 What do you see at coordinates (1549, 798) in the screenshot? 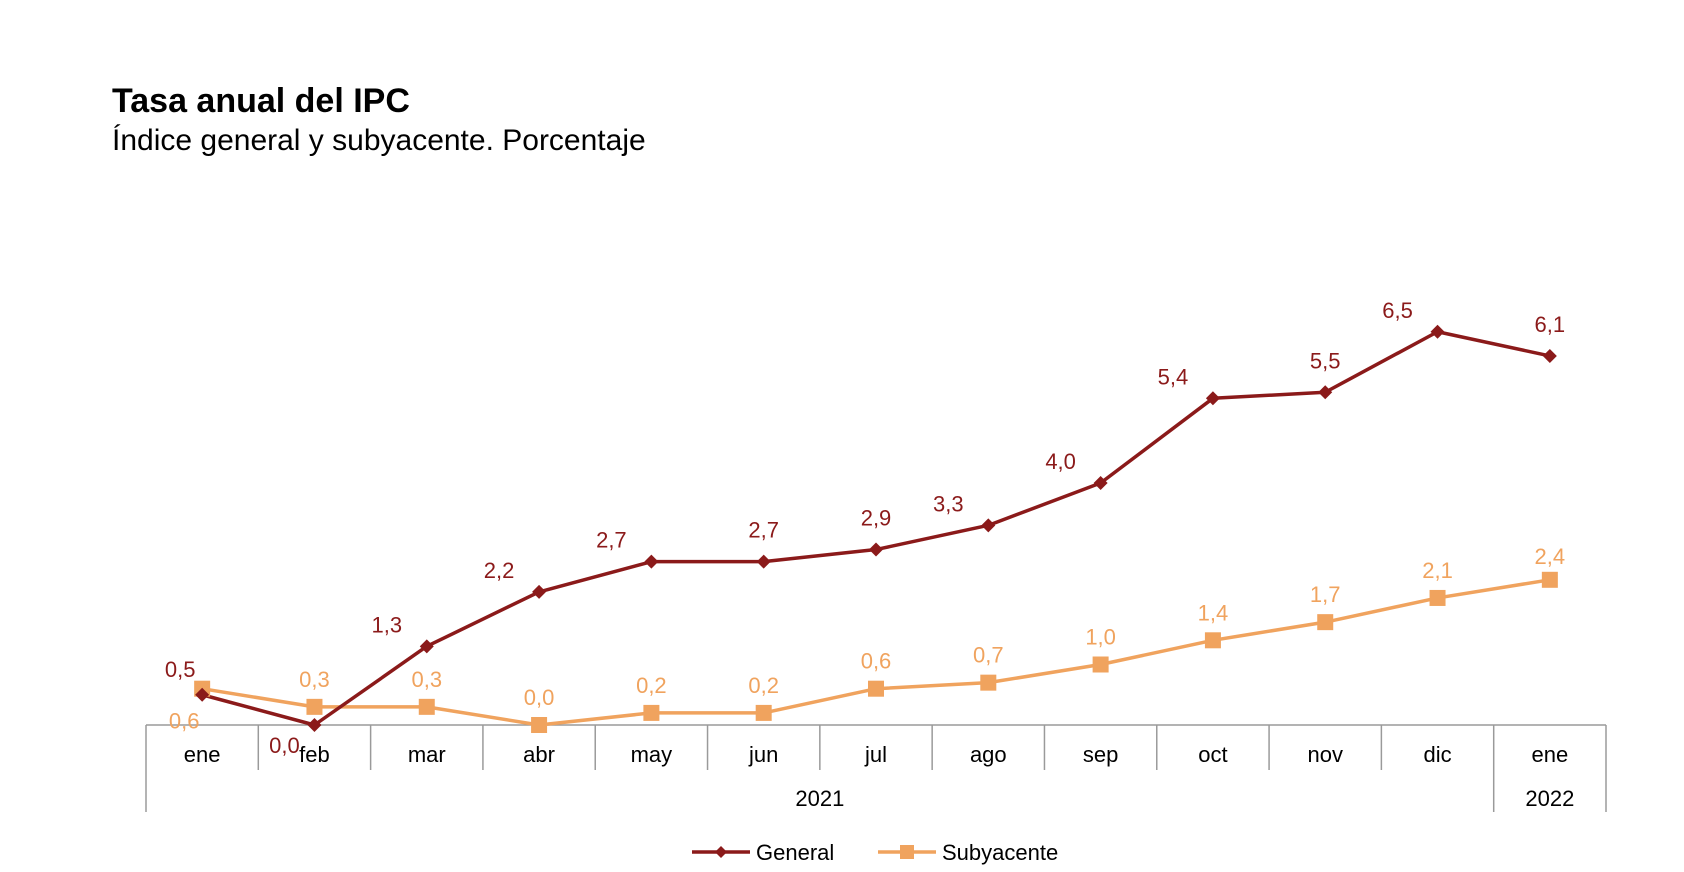
I see `year-label: 2022` at bounding box center [1549, 798].